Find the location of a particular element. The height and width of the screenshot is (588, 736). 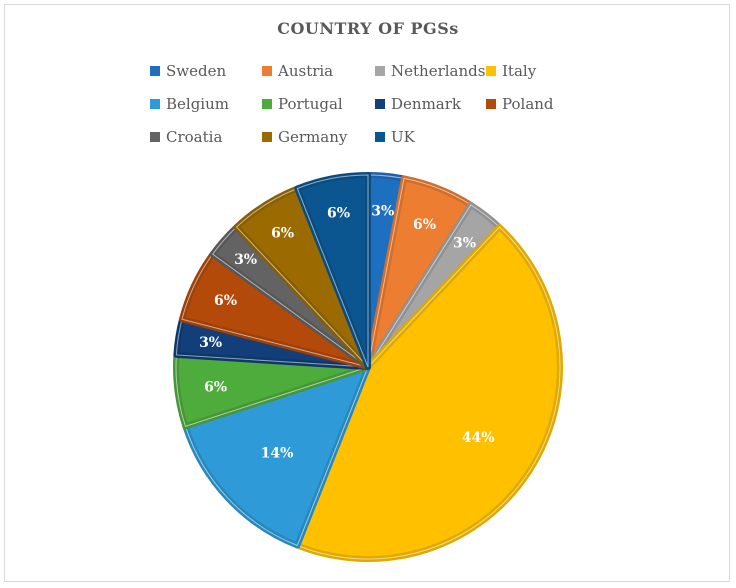

legend-label: Sweden is located at coordinates (196, 71).